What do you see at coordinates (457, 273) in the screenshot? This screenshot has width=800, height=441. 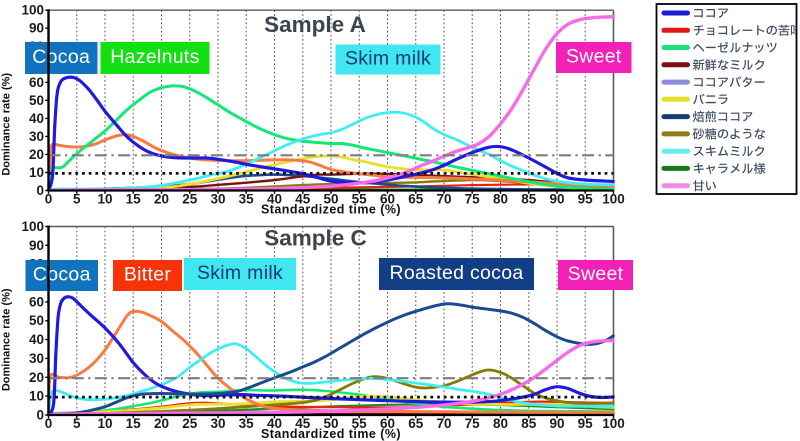 I see `svg-text: Roasted cocoa` at bounding box center [457, 273].